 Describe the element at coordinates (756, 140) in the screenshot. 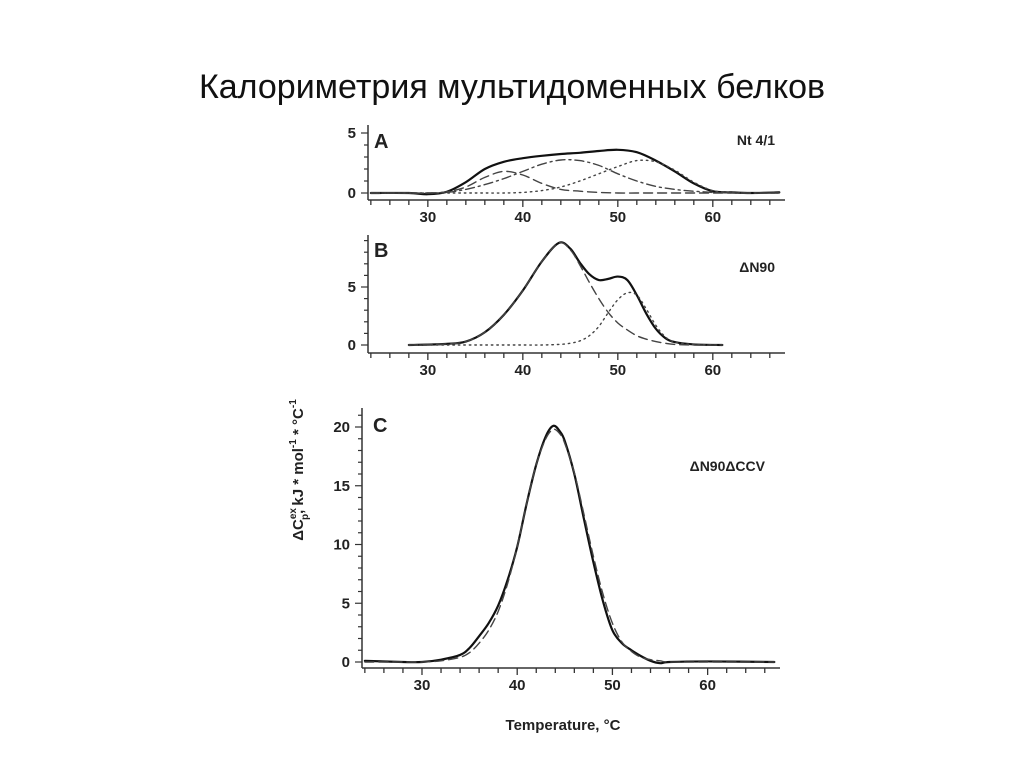

I see `sample-name: Nt 4/1` at that location.